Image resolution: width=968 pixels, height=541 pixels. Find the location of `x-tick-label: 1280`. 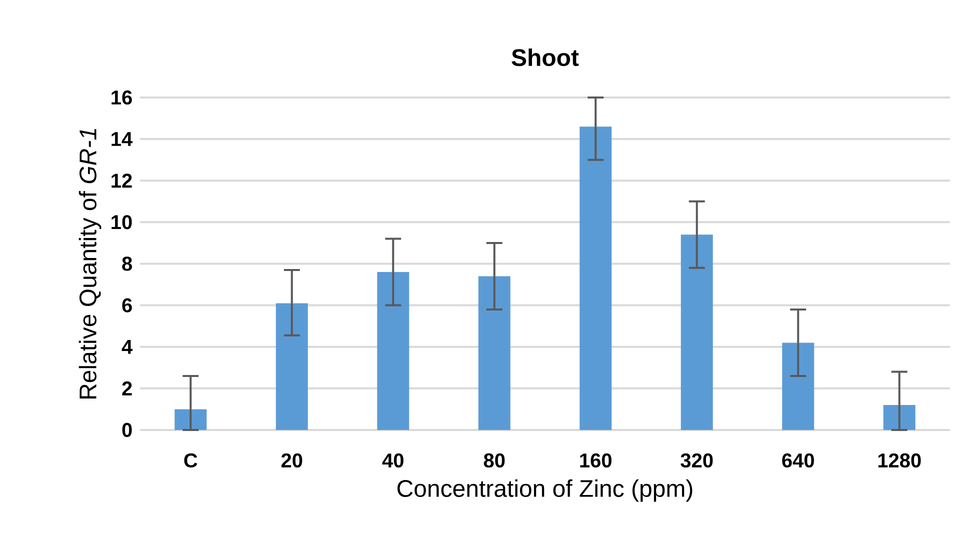

x-tick-label: 1280 is located at coordinates (899, 460).